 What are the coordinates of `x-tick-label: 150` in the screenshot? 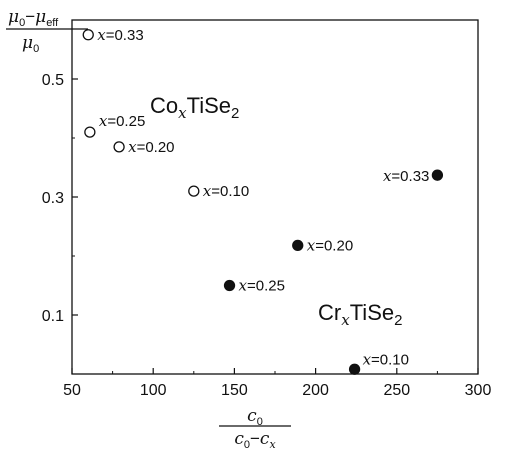 It's located at (234, 390).